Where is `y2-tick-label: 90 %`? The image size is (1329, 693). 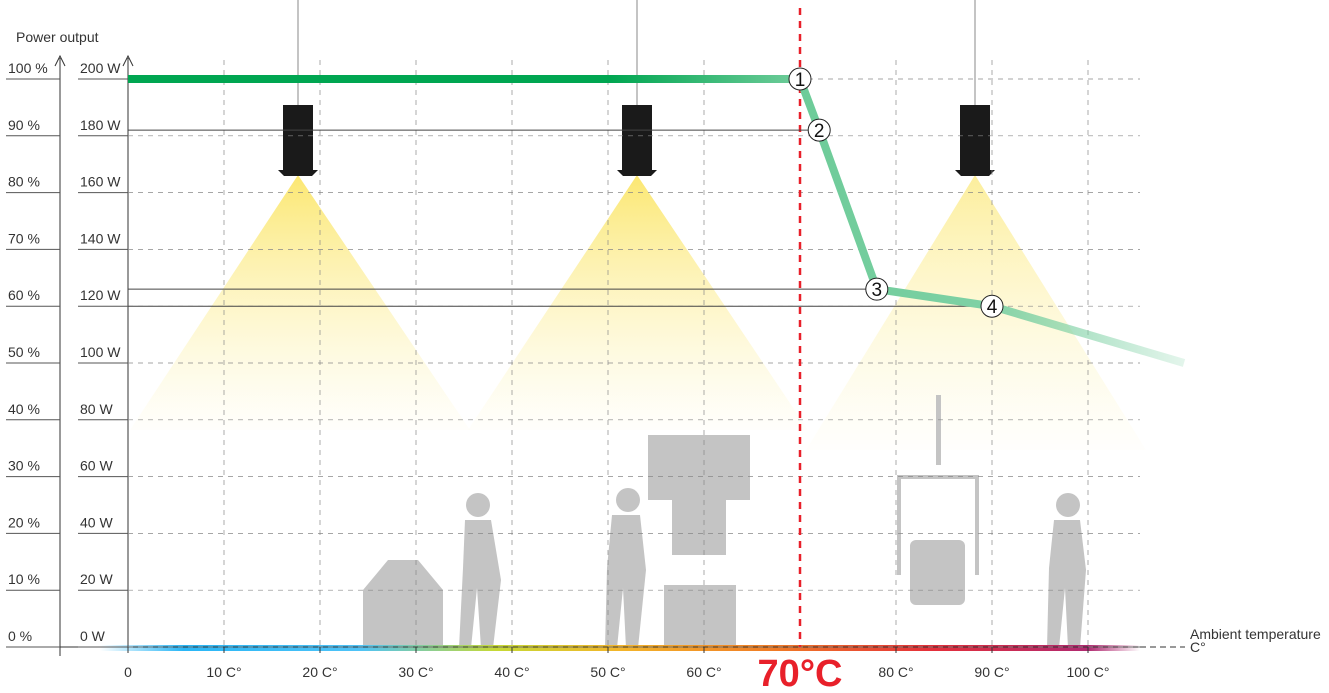
y2-tick-label: 90 % is located at coordinates (24, 125).